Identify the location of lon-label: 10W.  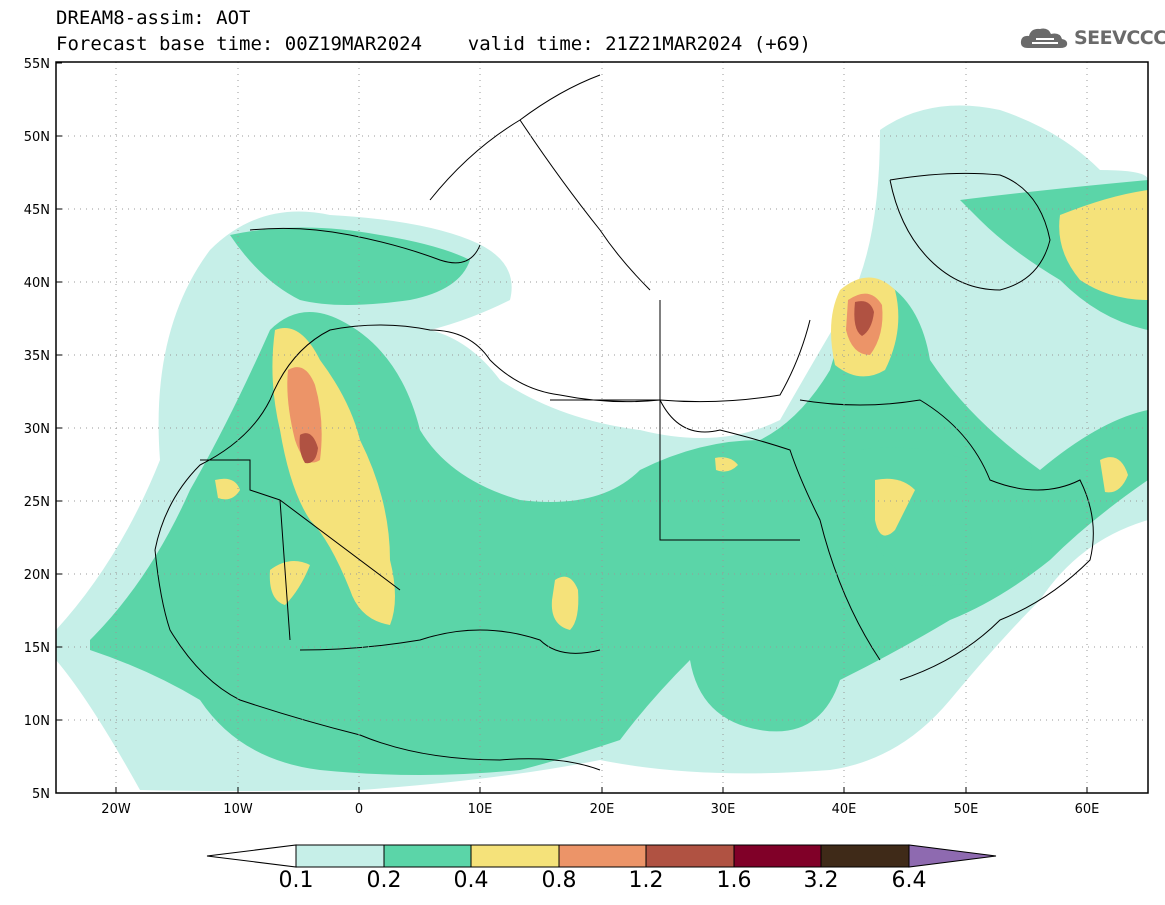
(238, 809).